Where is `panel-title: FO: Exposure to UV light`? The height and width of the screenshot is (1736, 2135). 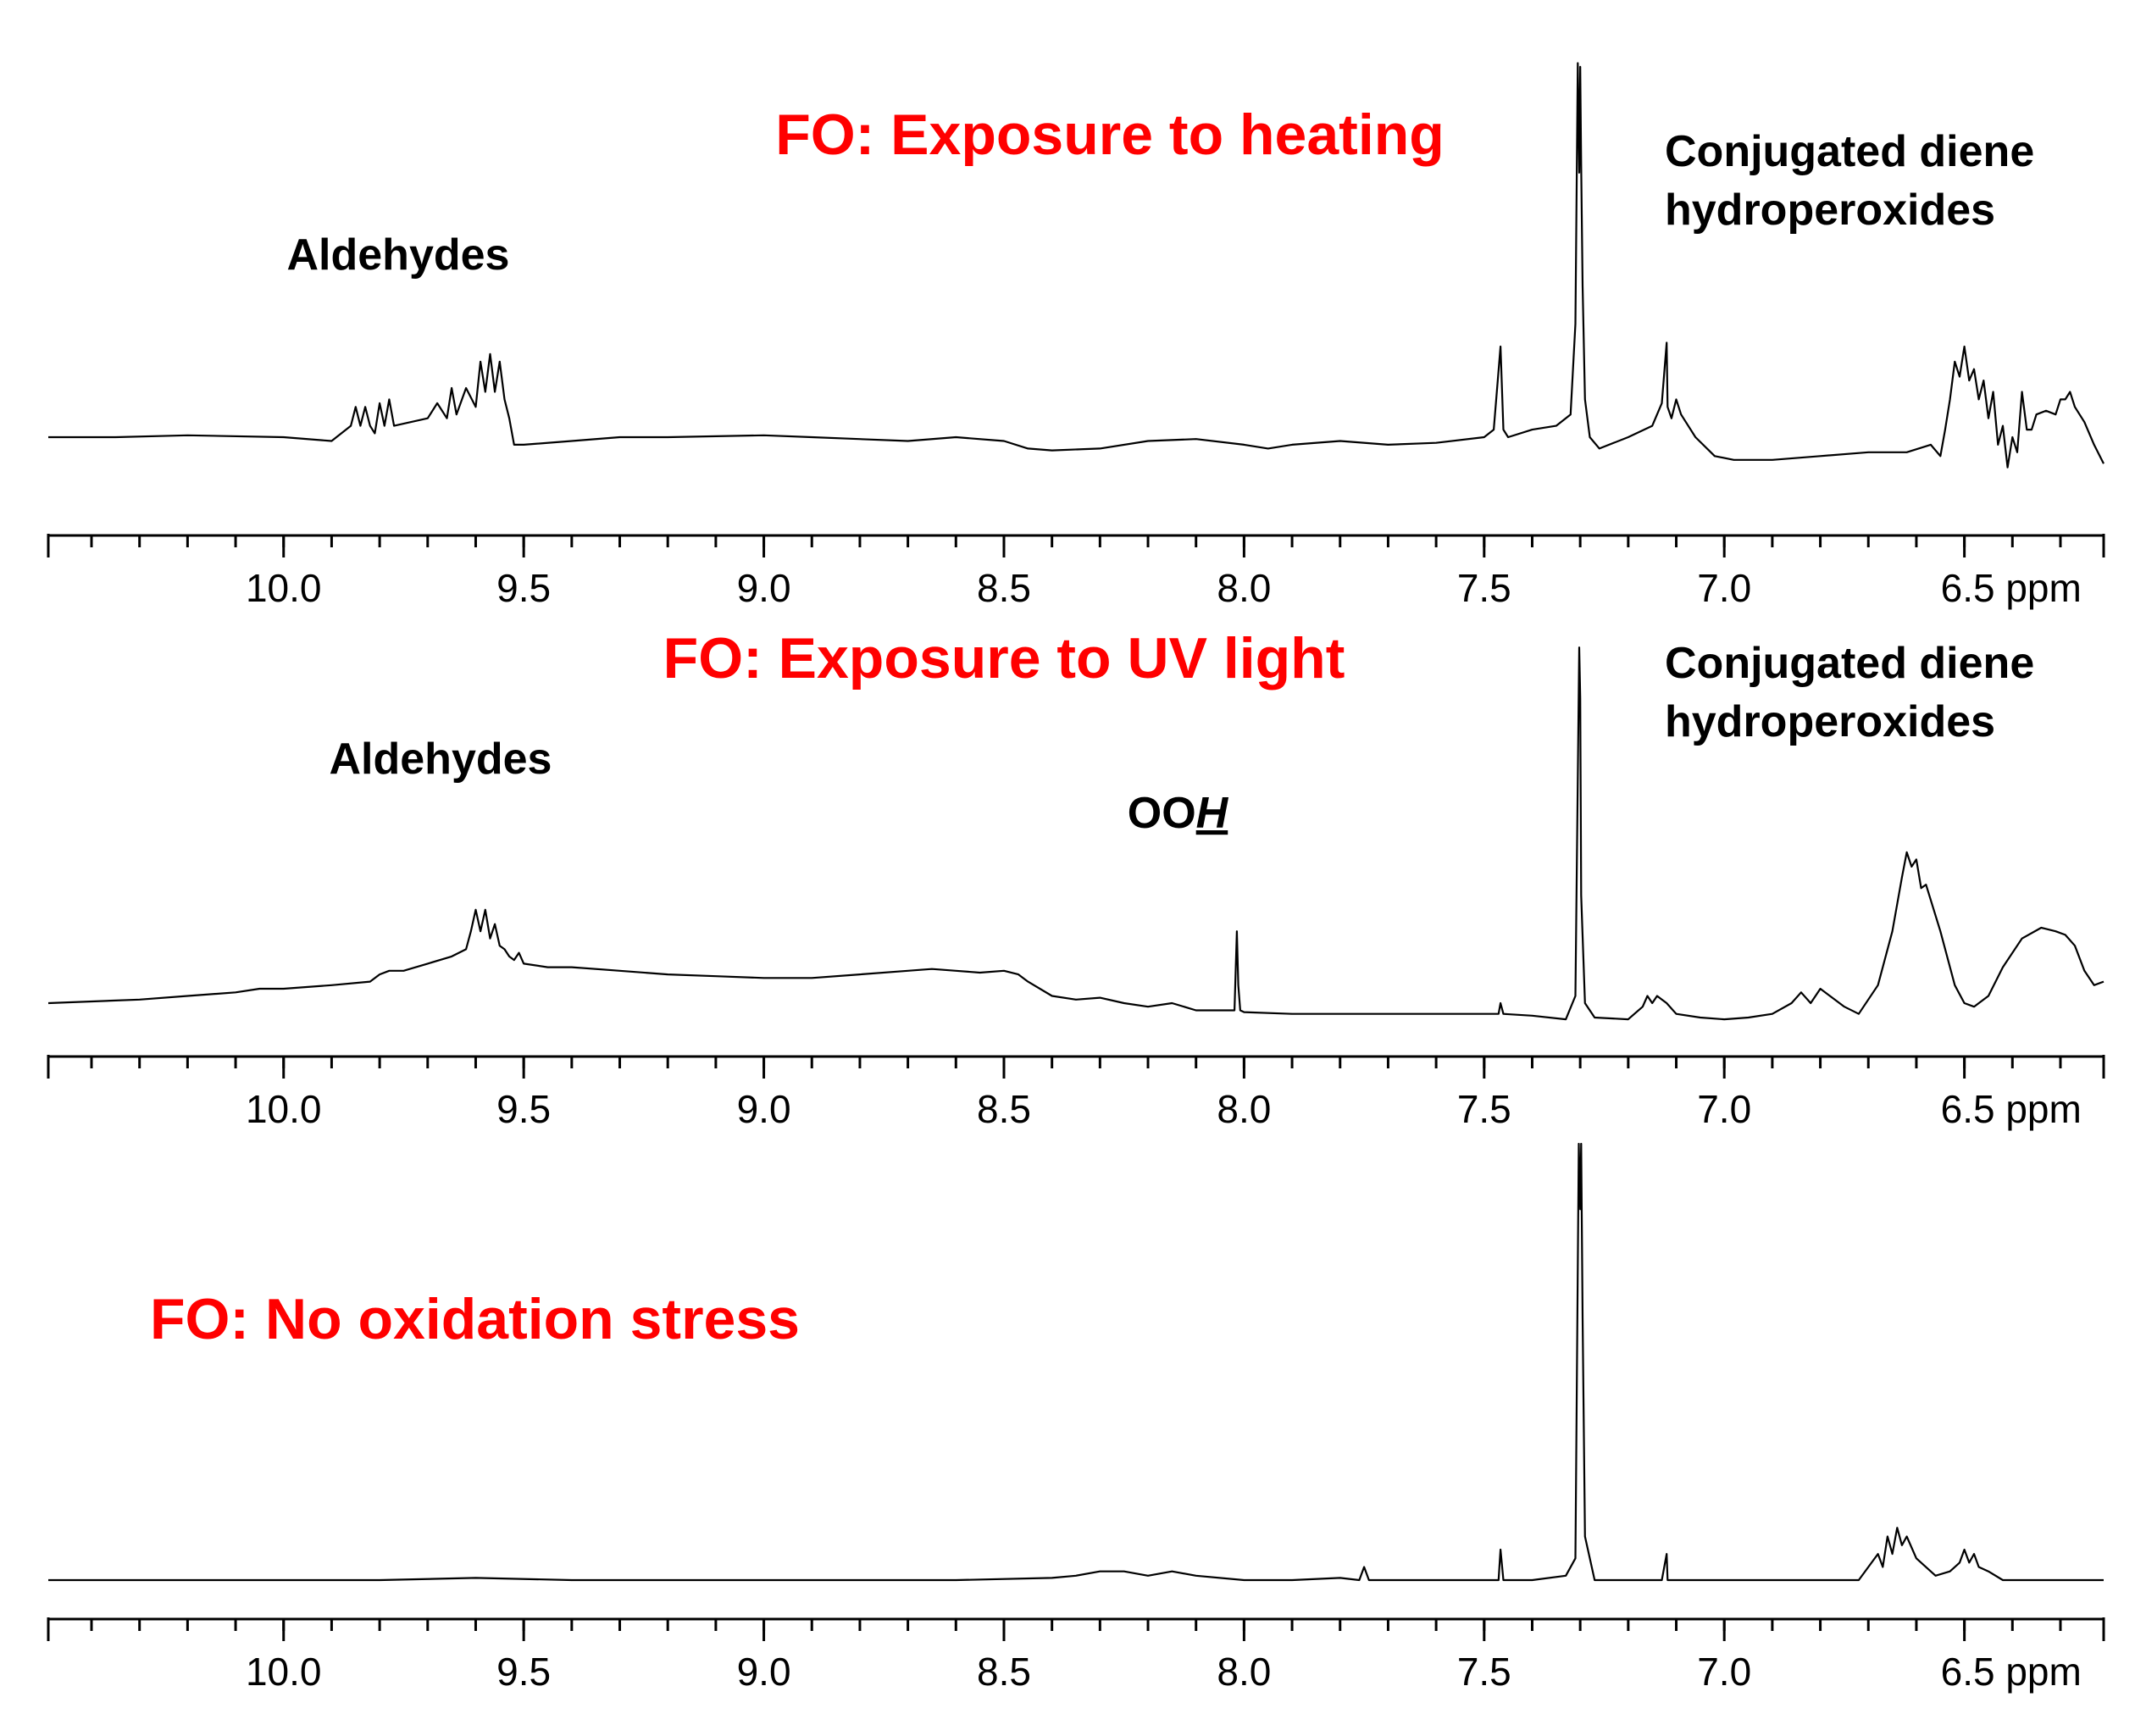
panel-title: FO: Exposure to UV light is located at coordinates (1004, 658).